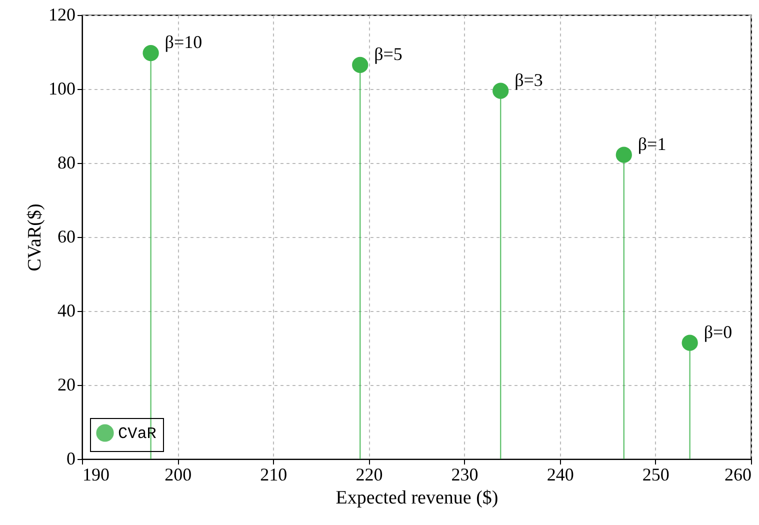  Describe the element at coordinates (560, 474) in the screenshot. I see `x-tick-label: 240` at that location.